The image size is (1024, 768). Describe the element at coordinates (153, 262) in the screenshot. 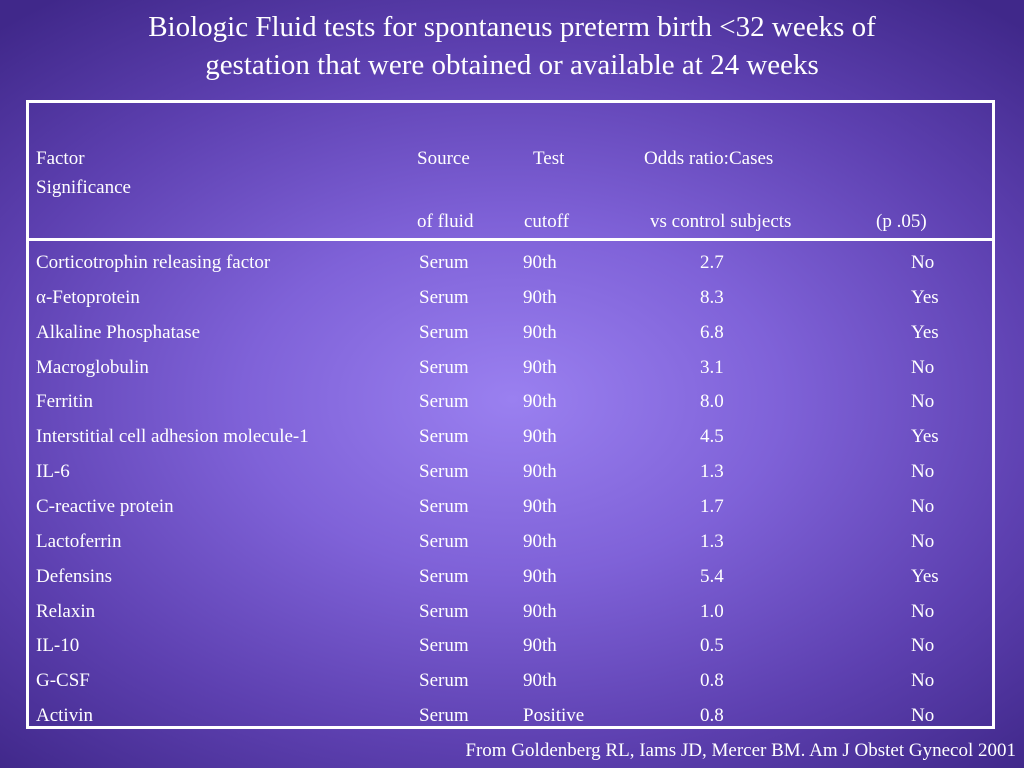

I see `row-factor: Corticotrophin releasing factor` at that location.